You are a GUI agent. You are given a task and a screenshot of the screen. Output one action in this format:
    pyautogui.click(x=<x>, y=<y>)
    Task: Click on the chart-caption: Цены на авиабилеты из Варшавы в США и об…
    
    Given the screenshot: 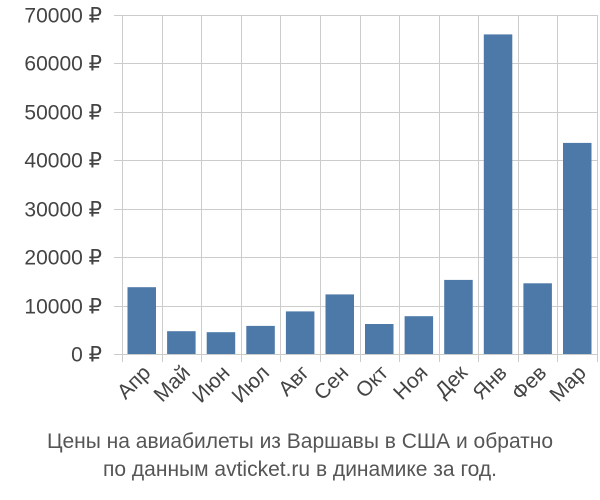 What is the action you would take?
    pyautogui.click(x=300, y=456)
    